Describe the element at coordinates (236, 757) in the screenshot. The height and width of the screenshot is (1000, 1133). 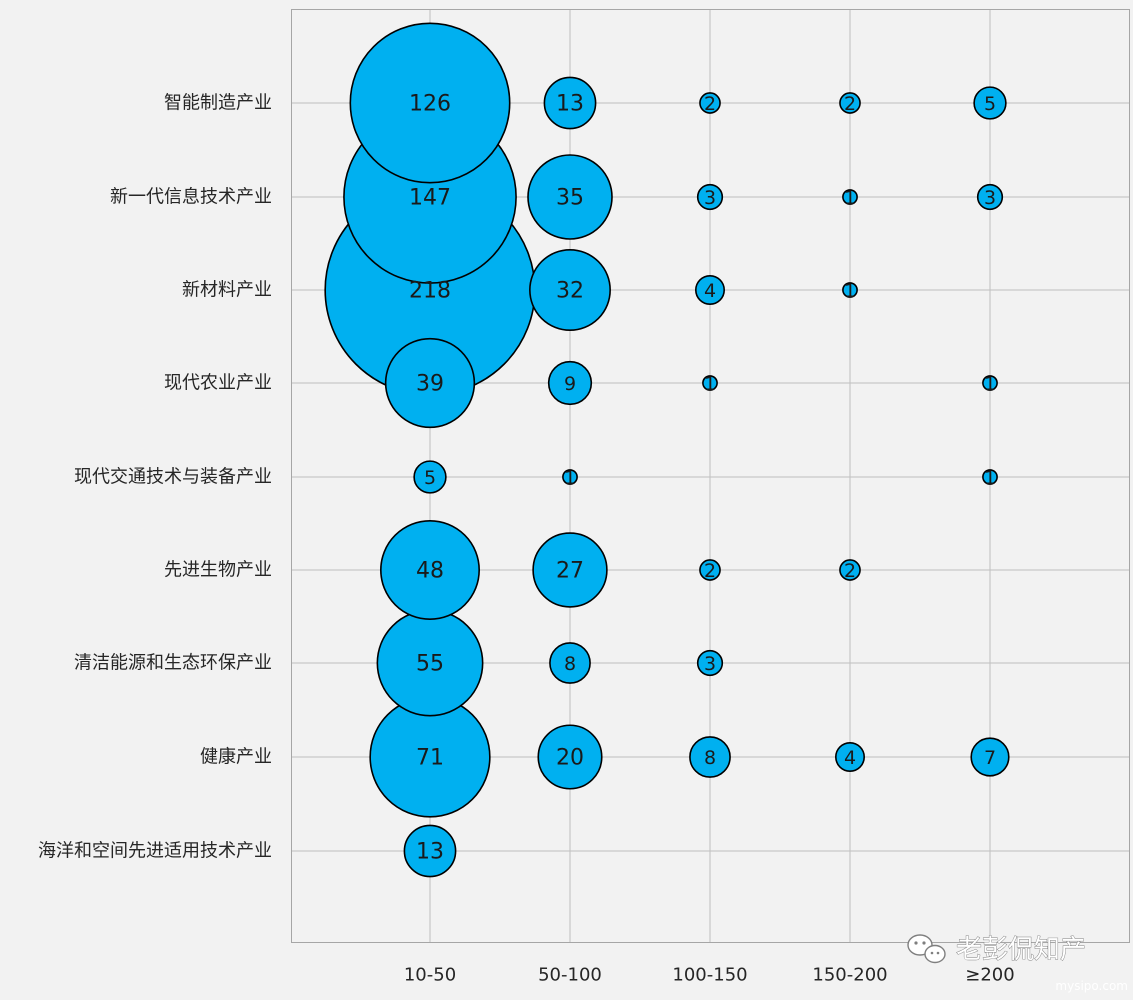
I see `y-tick-label: 健康产业` at that location.